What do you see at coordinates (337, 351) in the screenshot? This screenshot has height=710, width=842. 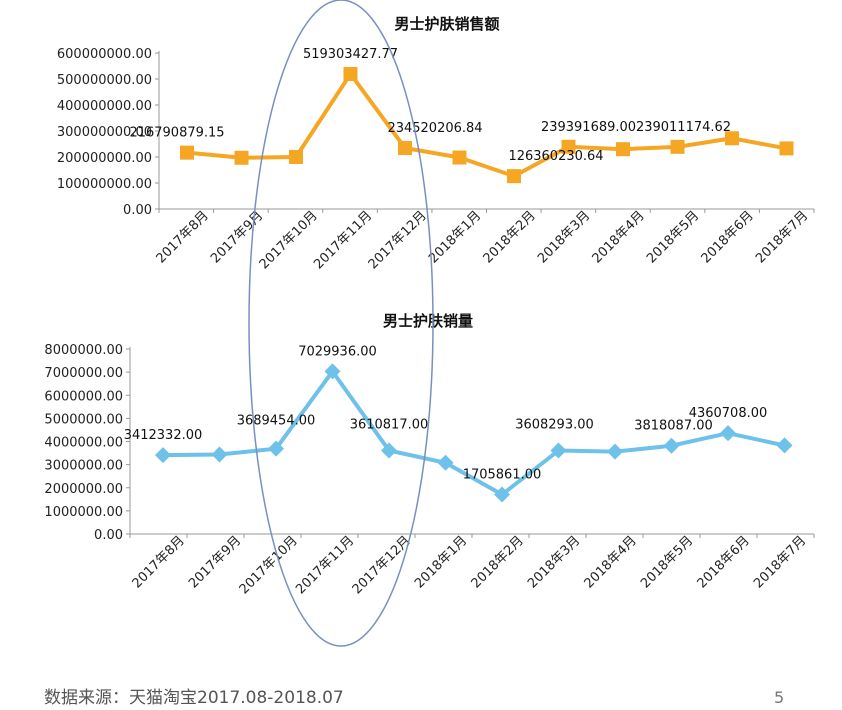 I see `data-label: 7029936.00` at bounding box center [337, 351].